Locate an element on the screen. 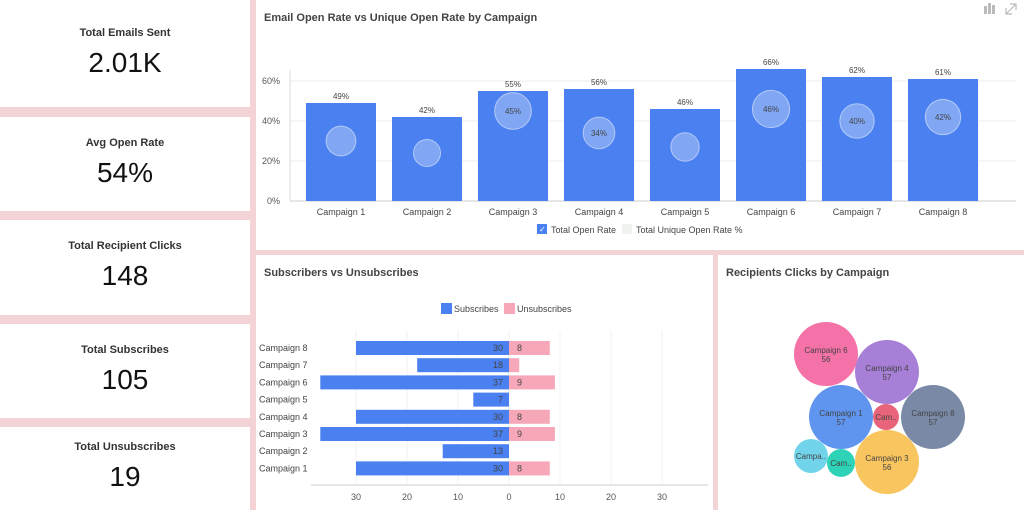  legend-checkbox-unique-rate is located at coordinates (627, 229).